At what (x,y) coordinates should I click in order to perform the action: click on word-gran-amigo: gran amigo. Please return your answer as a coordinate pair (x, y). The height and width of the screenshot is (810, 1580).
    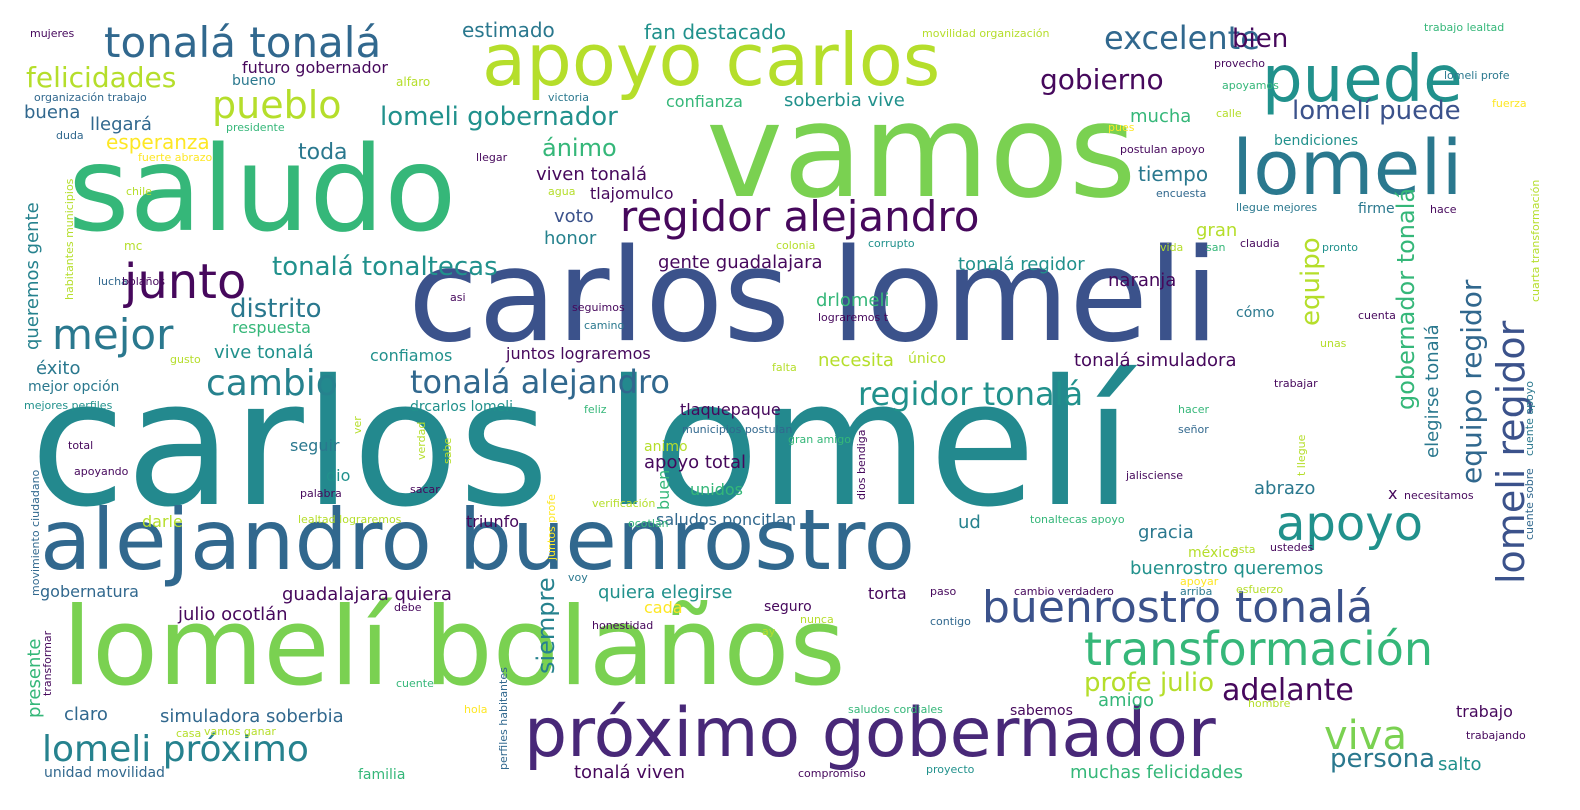
    Looking at the image, I should click on (819, 439).